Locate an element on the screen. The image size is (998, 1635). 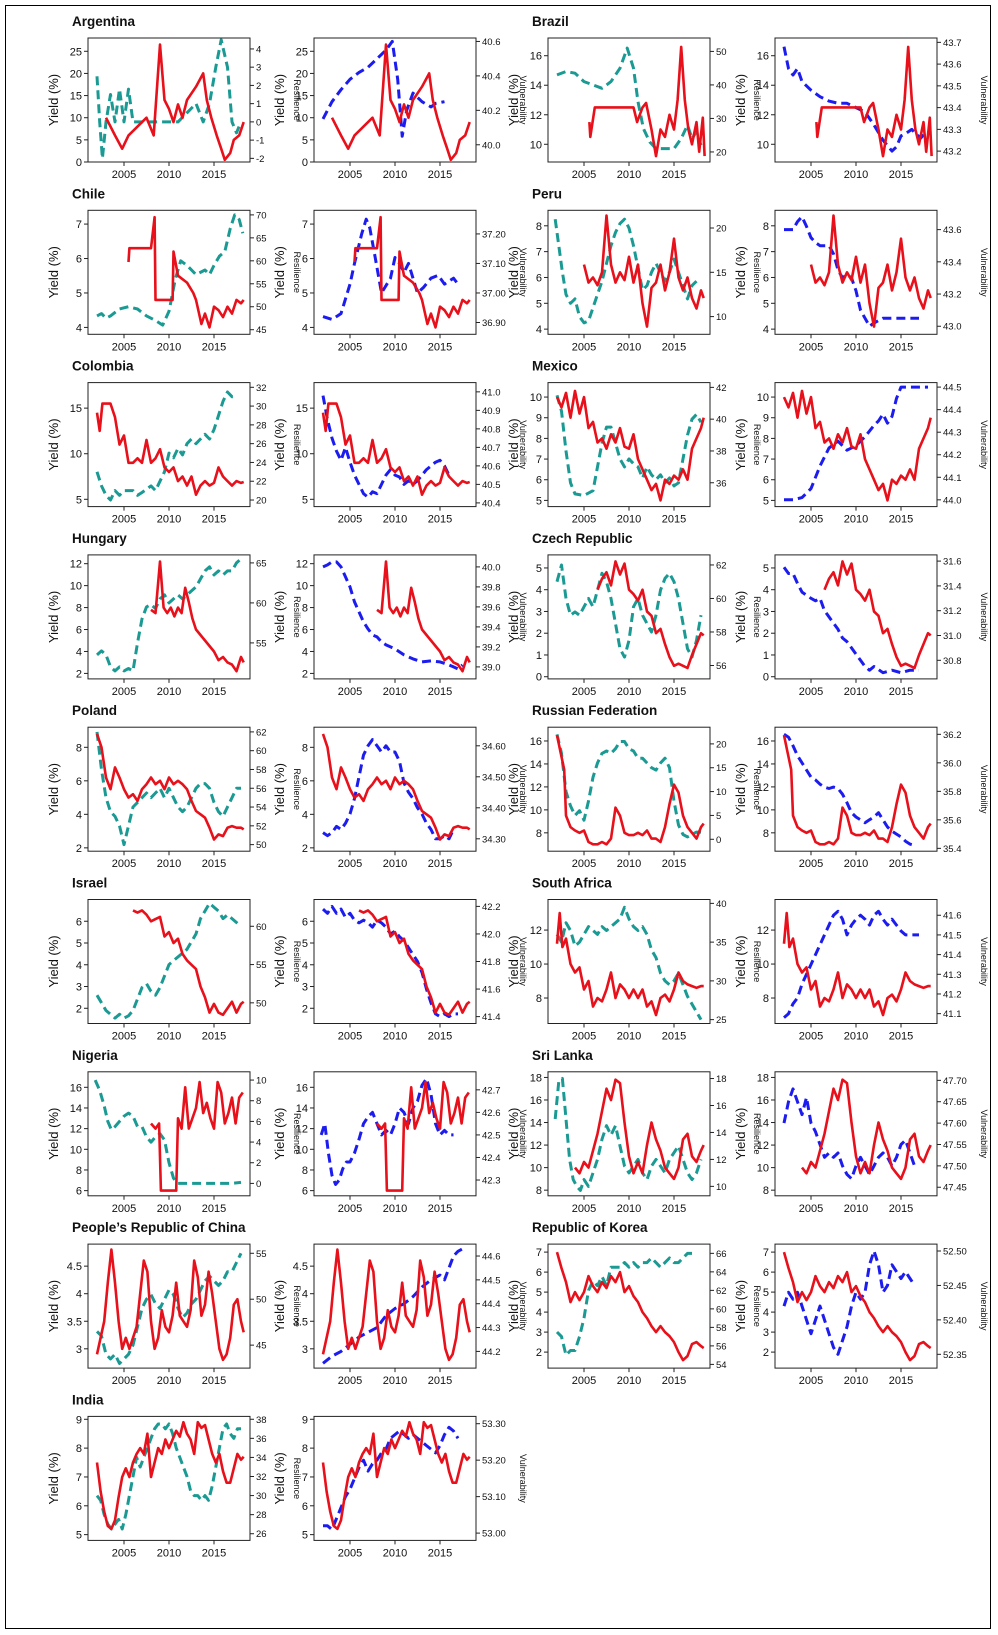
right-tick-label: 4 is located at coordinates (258, 1143).